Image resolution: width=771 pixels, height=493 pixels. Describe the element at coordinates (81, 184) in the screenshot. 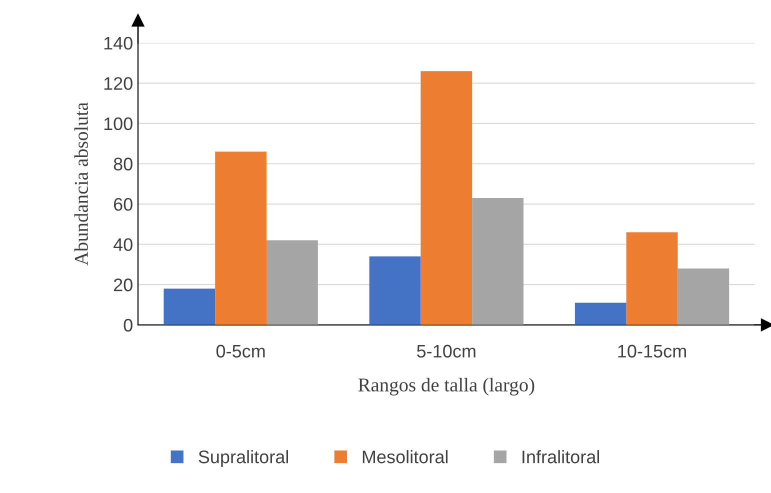

I see `y-axis-title: Abundancia absoluta` at that location.